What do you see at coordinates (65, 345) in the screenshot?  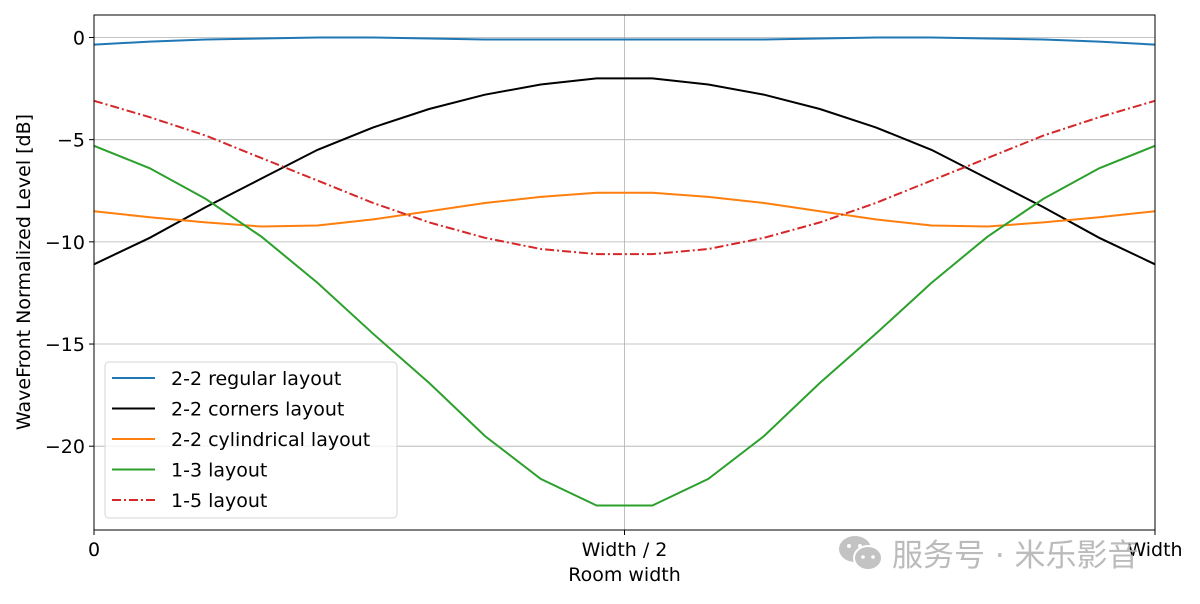 I see `y-tick-label: −15` at bounding box center [65, 345].